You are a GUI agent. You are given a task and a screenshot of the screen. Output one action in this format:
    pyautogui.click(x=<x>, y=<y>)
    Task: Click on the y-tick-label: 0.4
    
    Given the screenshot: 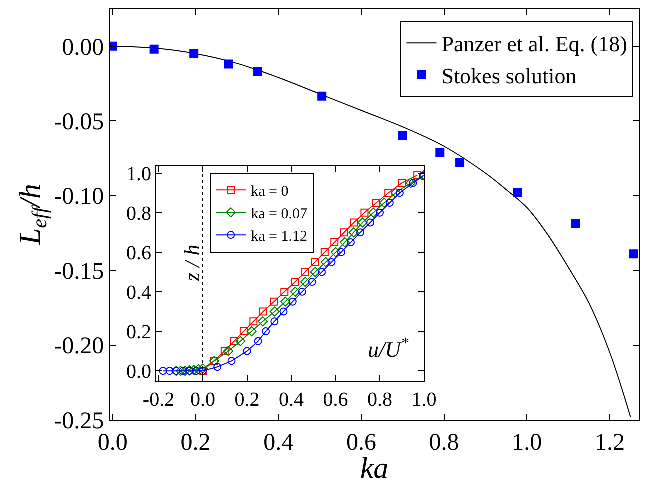 What is the action you would take?
    pyautogui.click(x=139, y=293)
    